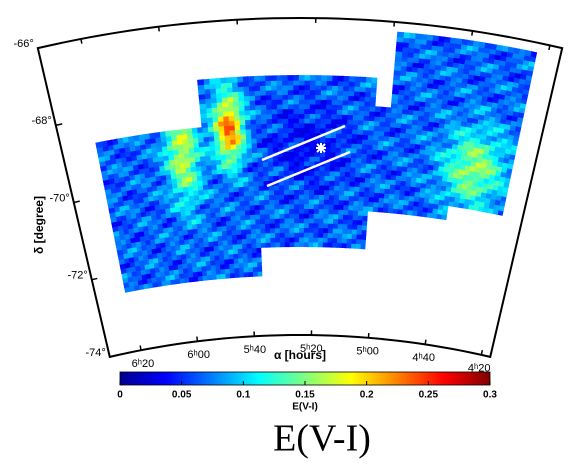 This screenshot has width=576, height=464. I want to click on x-tick, so click(472, 33).